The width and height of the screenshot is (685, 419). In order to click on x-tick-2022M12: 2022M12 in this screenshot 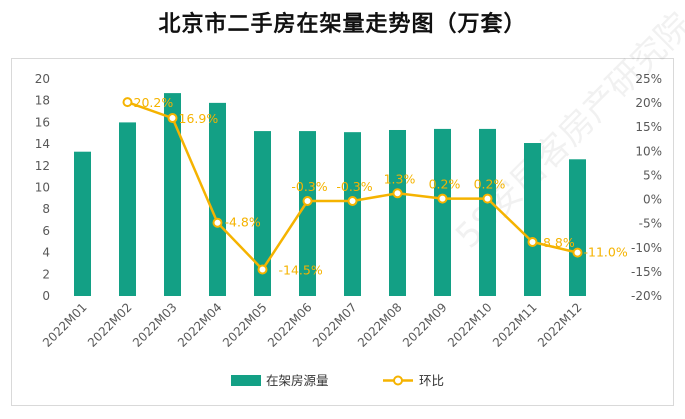, I will do `click(560, 325)`.